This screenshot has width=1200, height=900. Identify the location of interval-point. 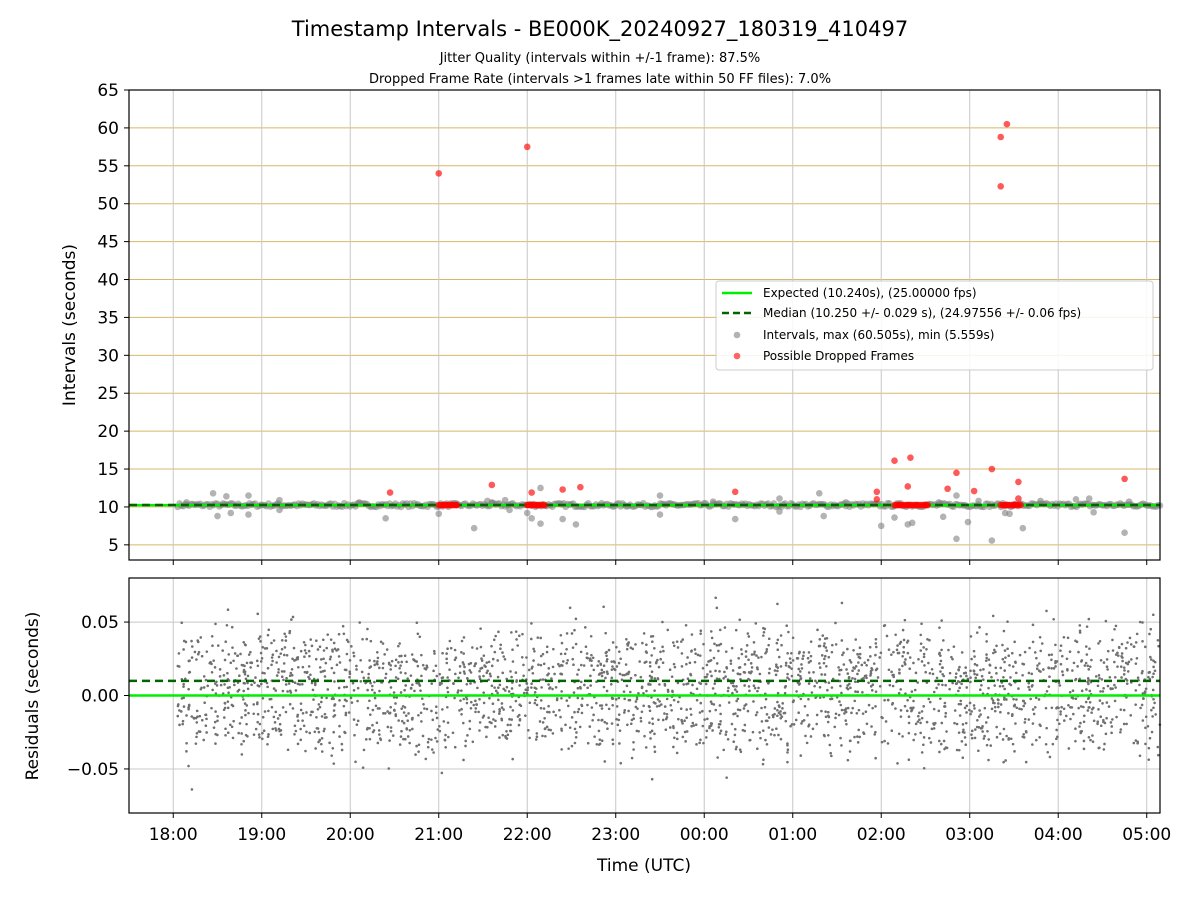
(992, 540).